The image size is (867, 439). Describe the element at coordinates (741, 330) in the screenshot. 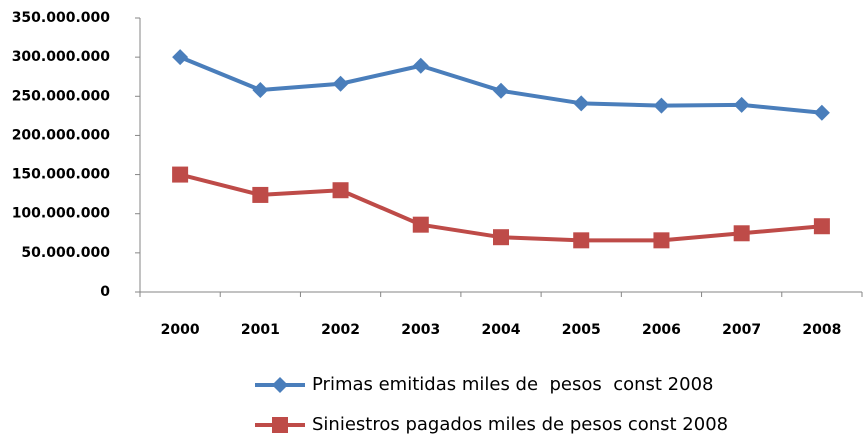

I see `x-tick-label: 2007` at that location.